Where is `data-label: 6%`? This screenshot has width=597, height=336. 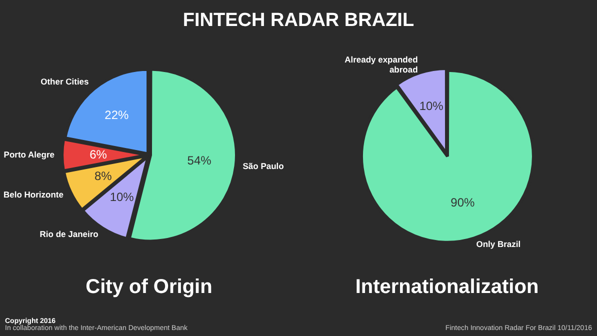 data-label: 6% is located at coordinates (99, 154).